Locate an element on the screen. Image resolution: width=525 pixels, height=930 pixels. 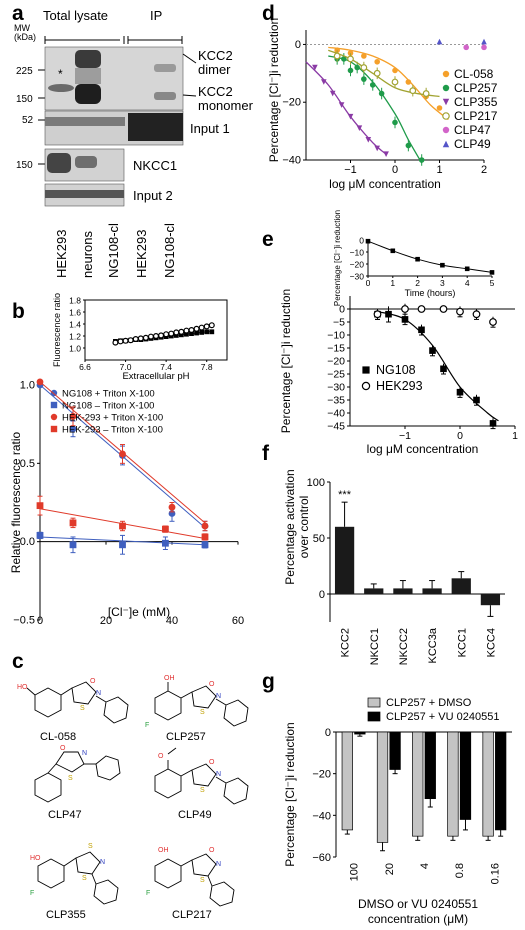
series-line is located at coordinates (430, 256).